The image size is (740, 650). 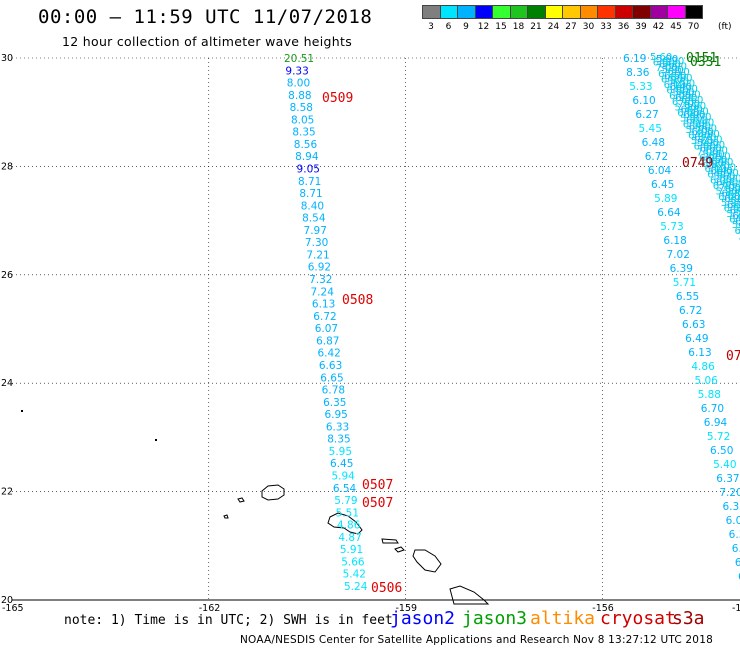 What do you see at coordinates (349, 538) in the screenshot?
I see `swh-value: 4.87` at bounding box center [349, 538].